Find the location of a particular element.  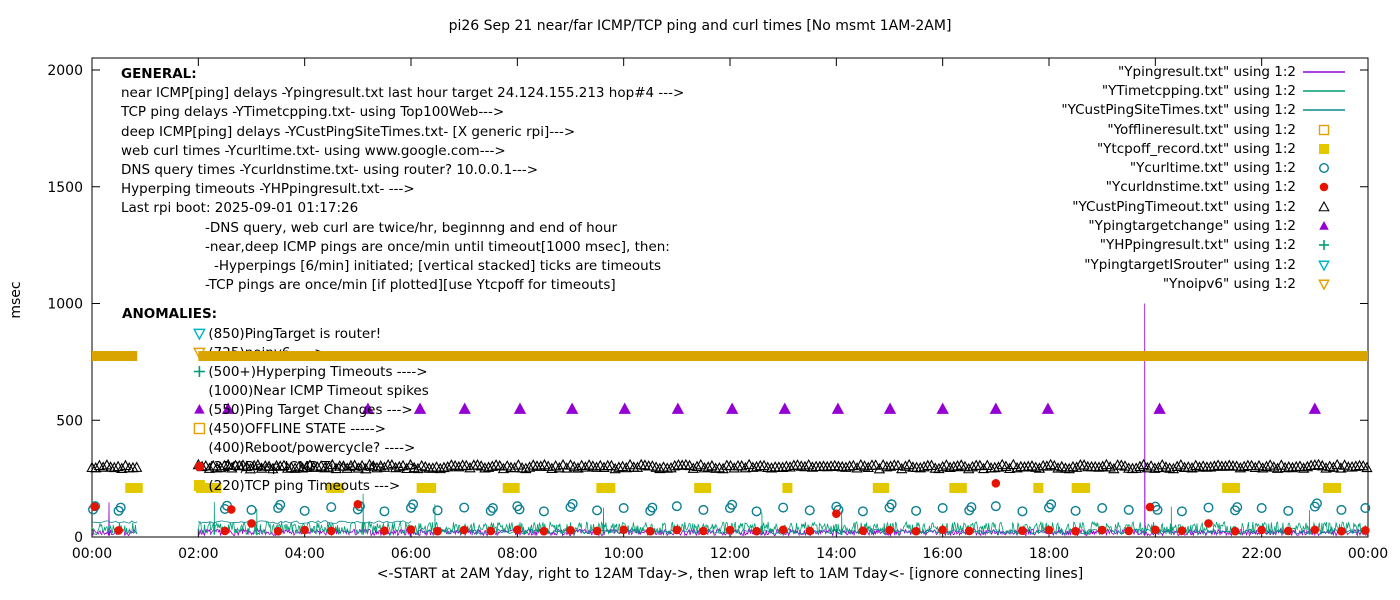

legend-item: "YCustPingTimeout.txt" using 1:2 is located at coordinates (1203, 206).